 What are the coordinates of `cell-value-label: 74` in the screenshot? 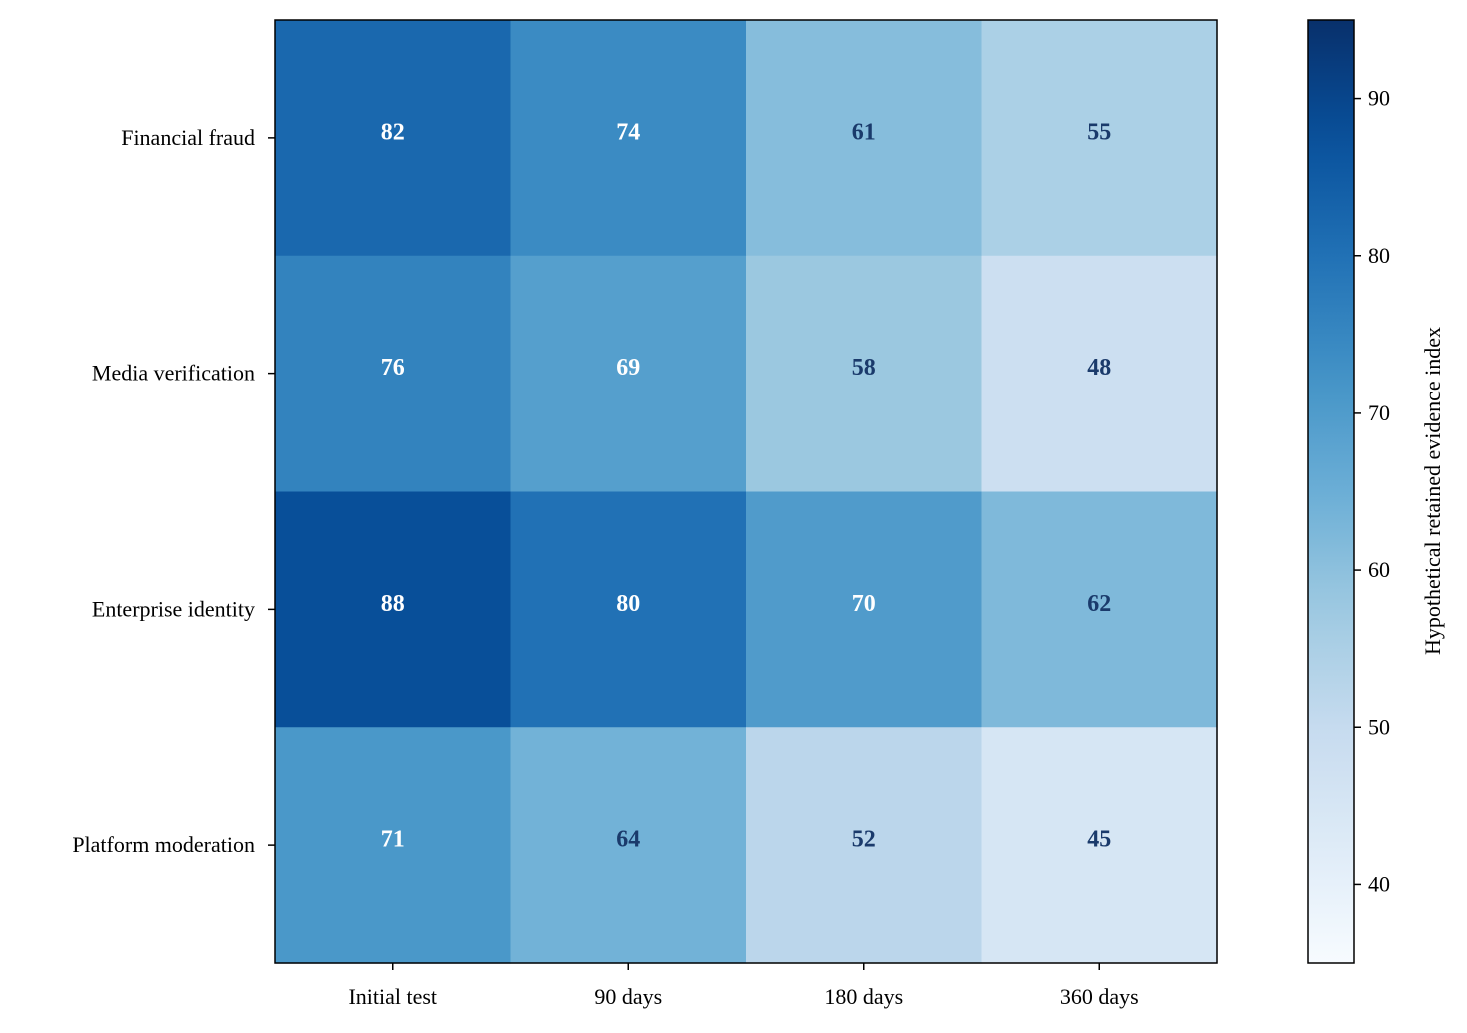 It's located at (628, 132).